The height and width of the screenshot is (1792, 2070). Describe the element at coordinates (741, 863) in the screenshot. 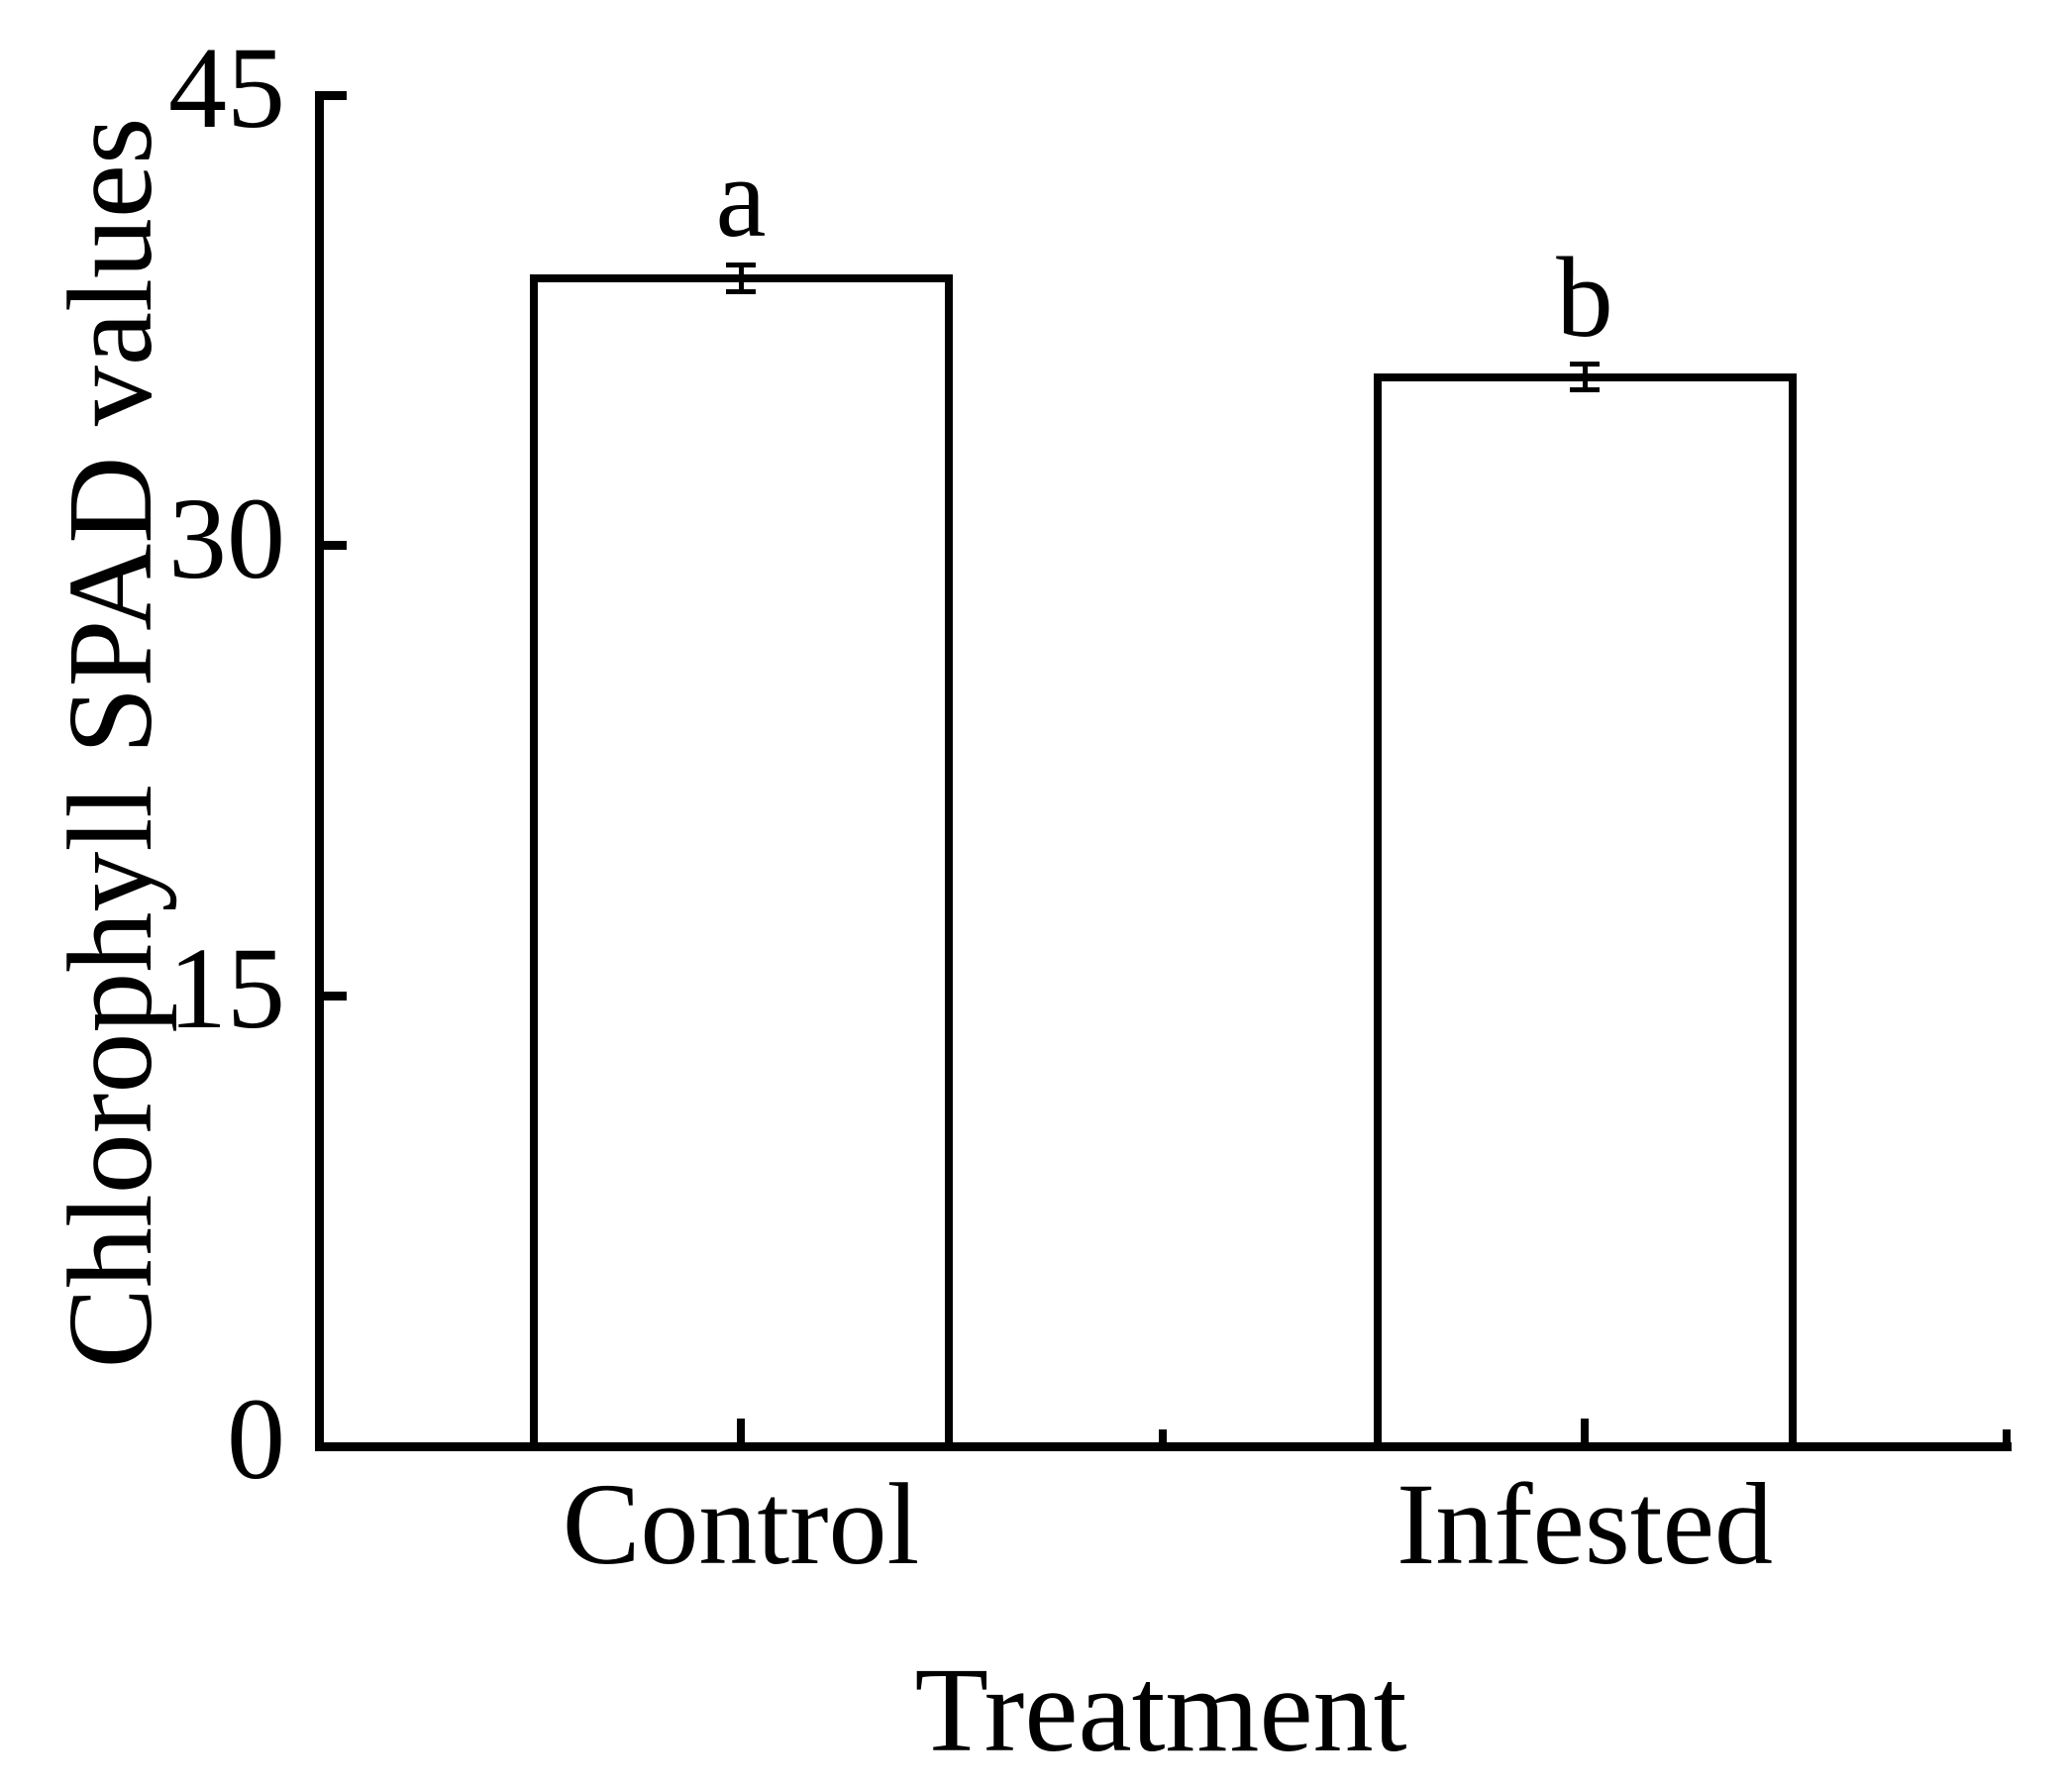

I see `bar-control` at that location.